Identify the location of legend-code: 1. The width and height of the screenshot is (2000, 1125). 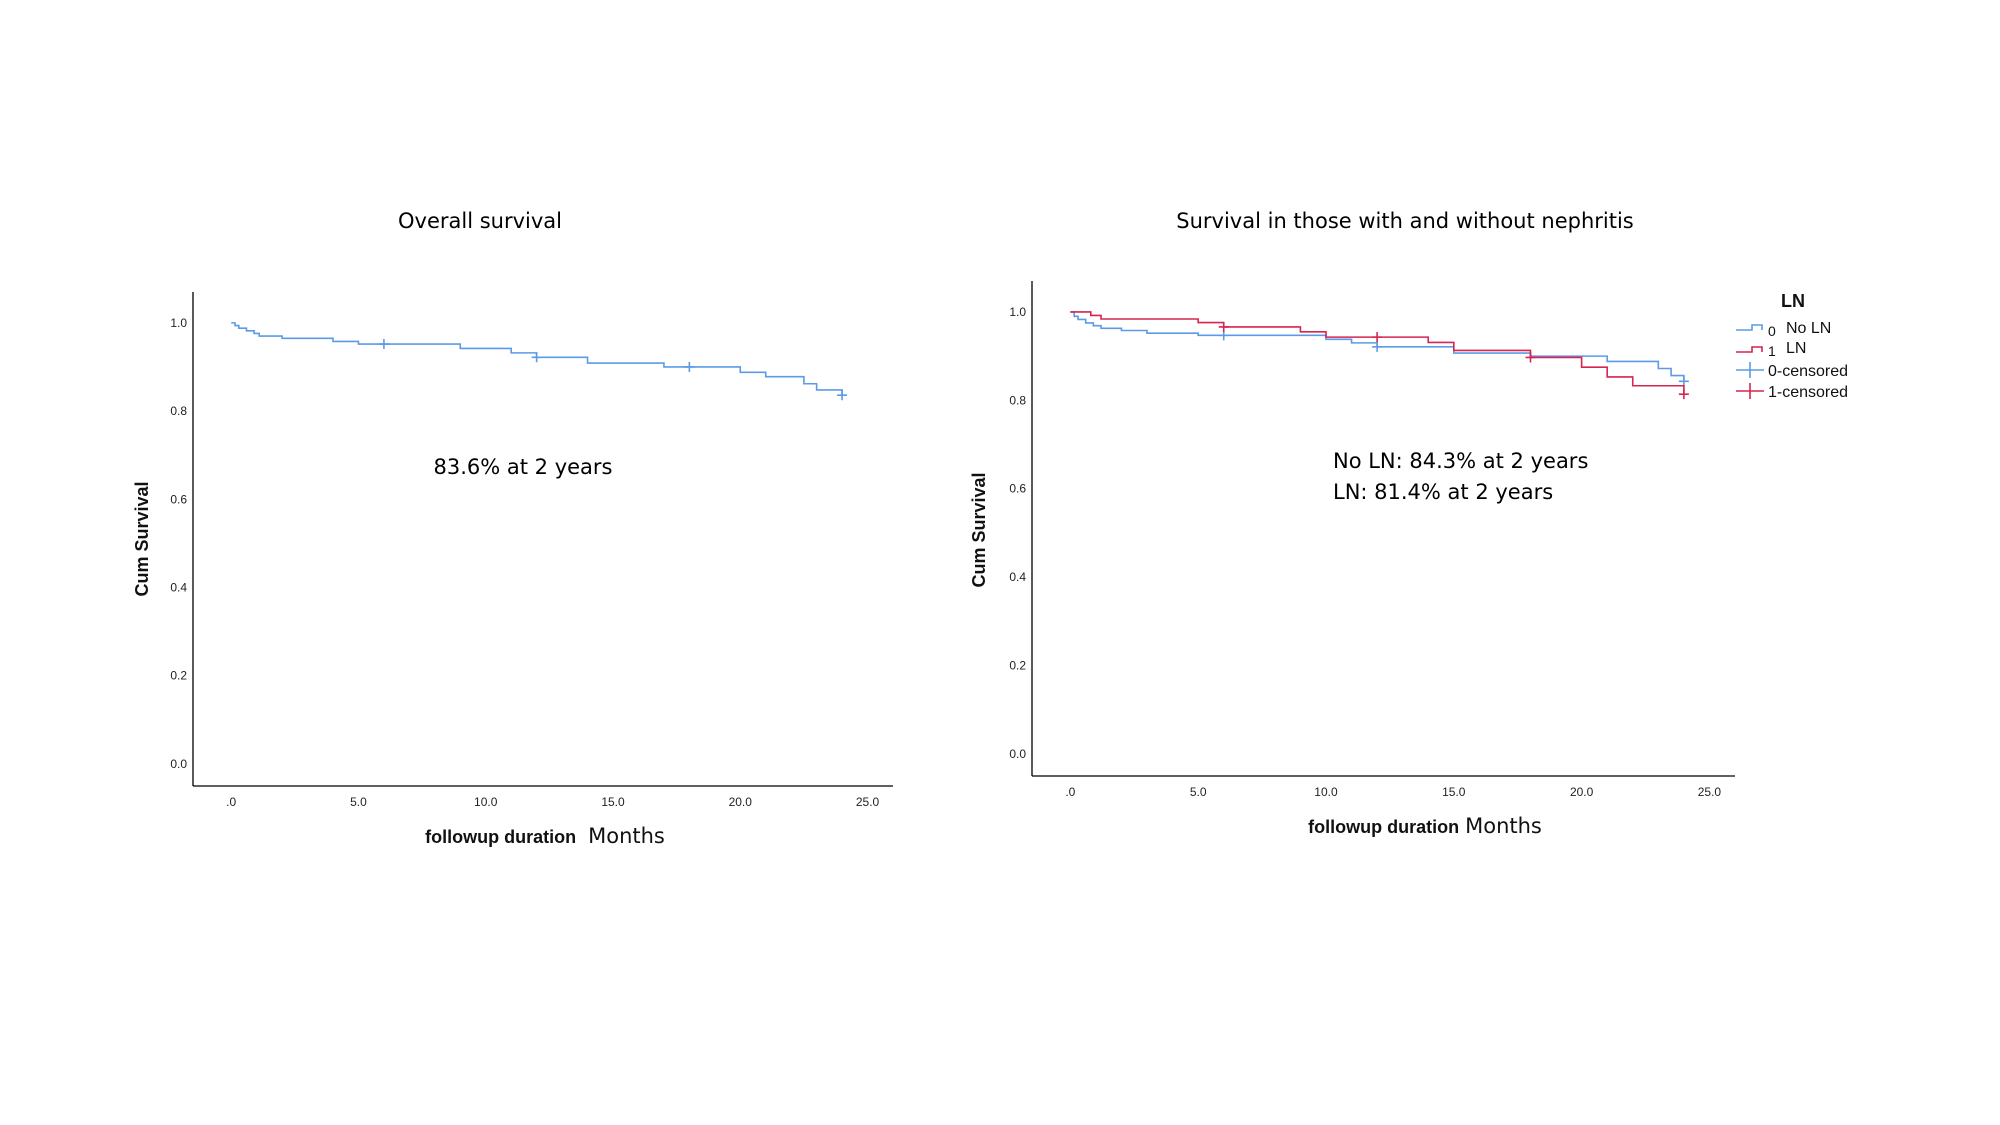
(1772, 351).